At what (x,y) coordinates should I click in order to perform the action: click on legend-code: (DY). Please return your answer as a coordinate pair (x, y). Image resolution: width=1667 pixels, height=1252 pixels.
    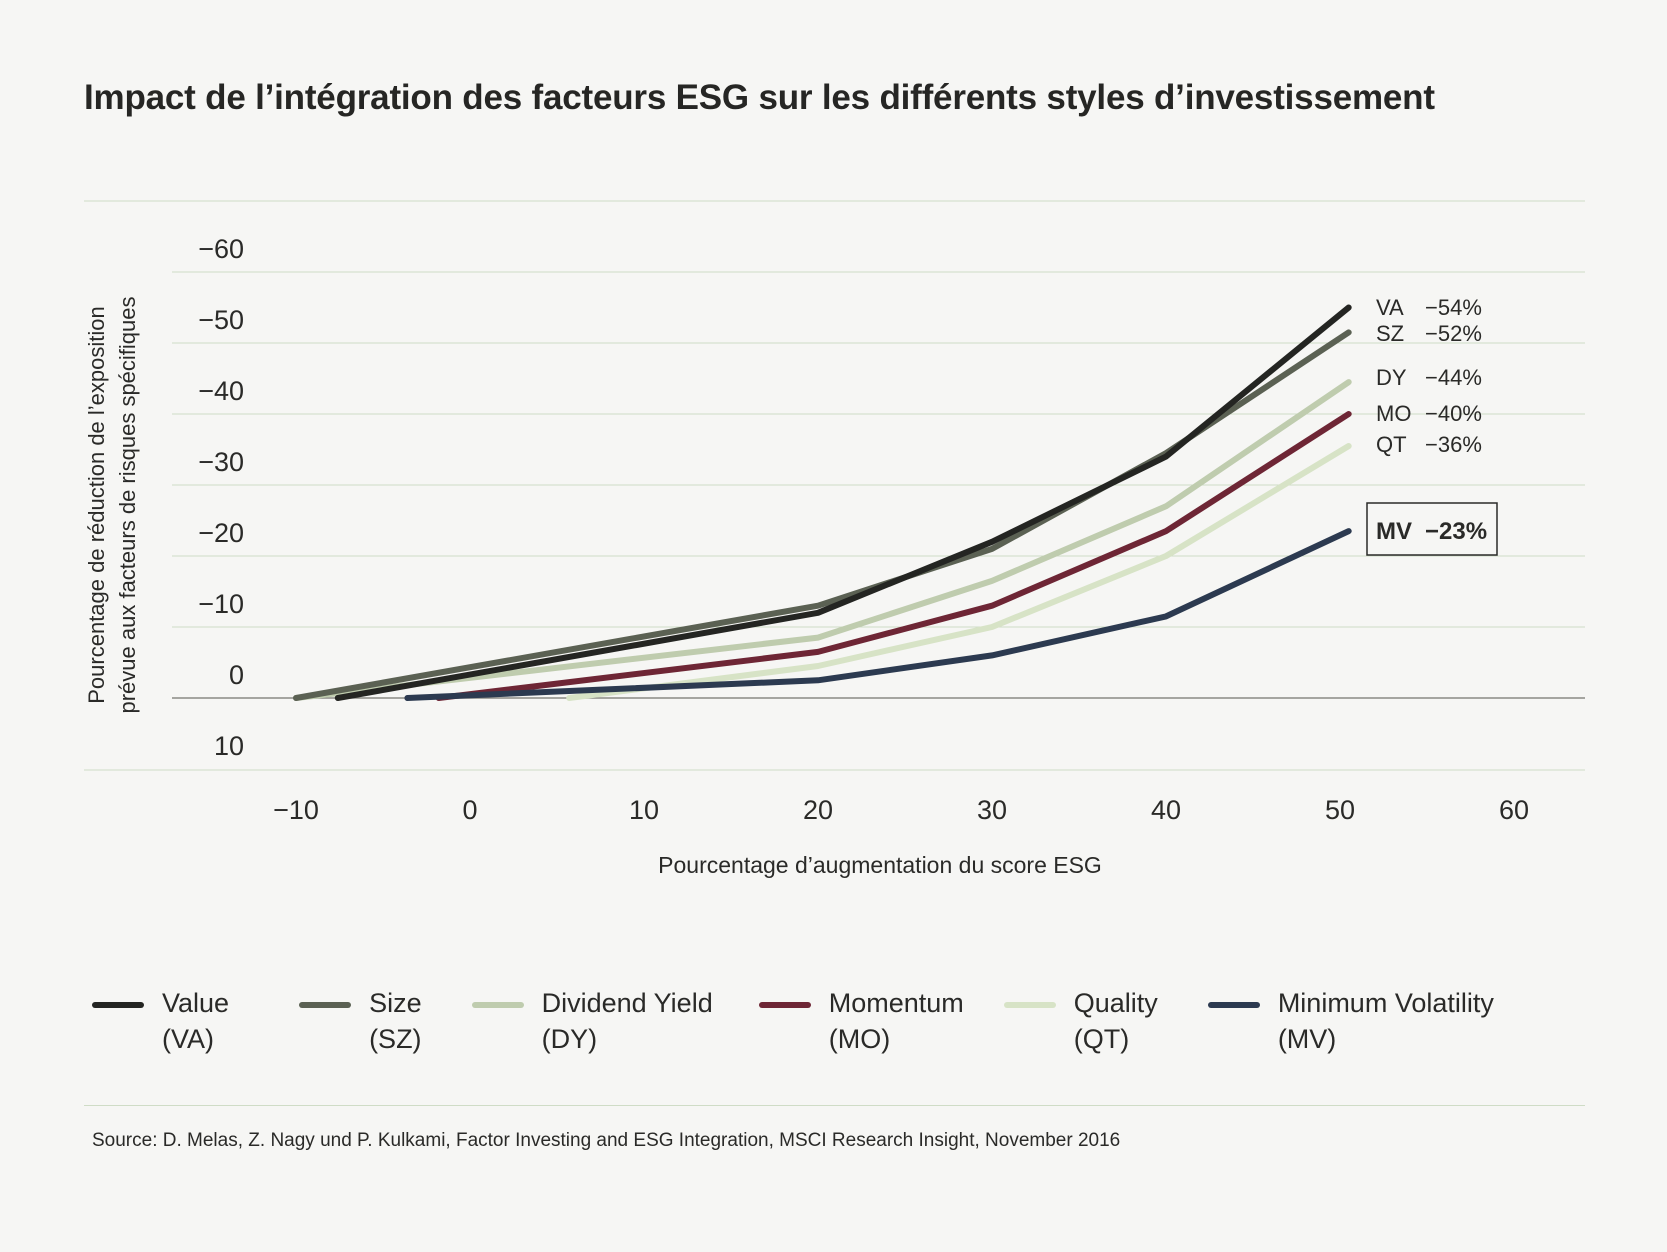
    Looking at the image, I should click on (569, 1039).